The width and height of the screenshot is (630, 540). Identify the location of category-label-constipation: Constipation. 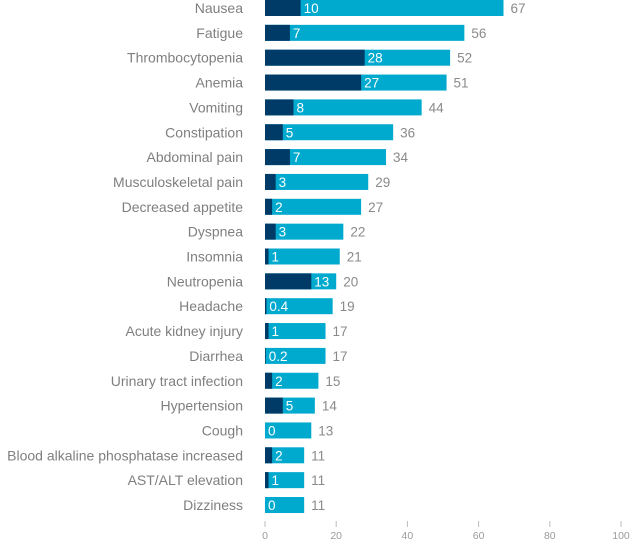
(204, 132).